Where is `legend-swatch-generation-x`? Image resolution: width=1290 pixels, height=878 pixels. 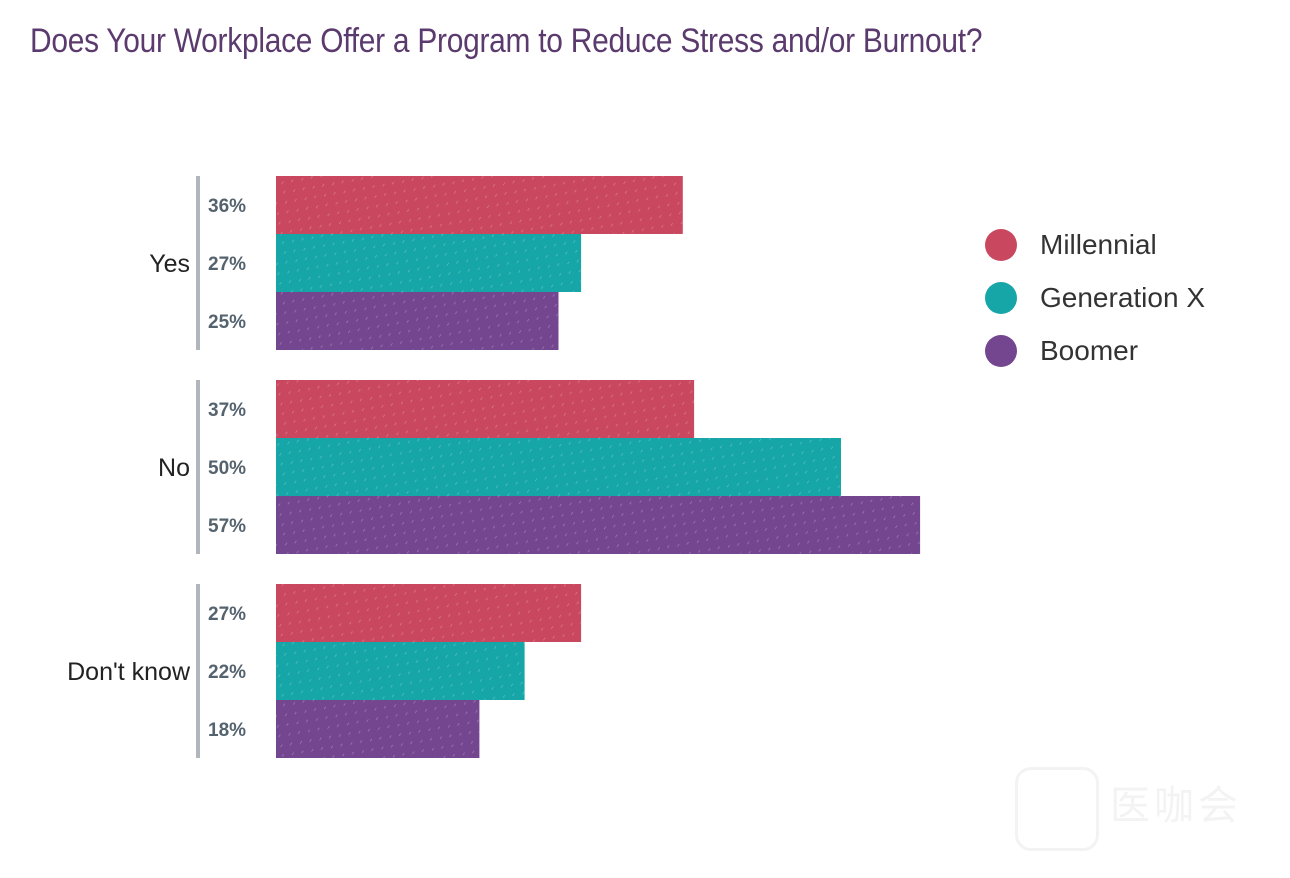 legend-swatch-generation-x is located at coordinates (1001, 297).